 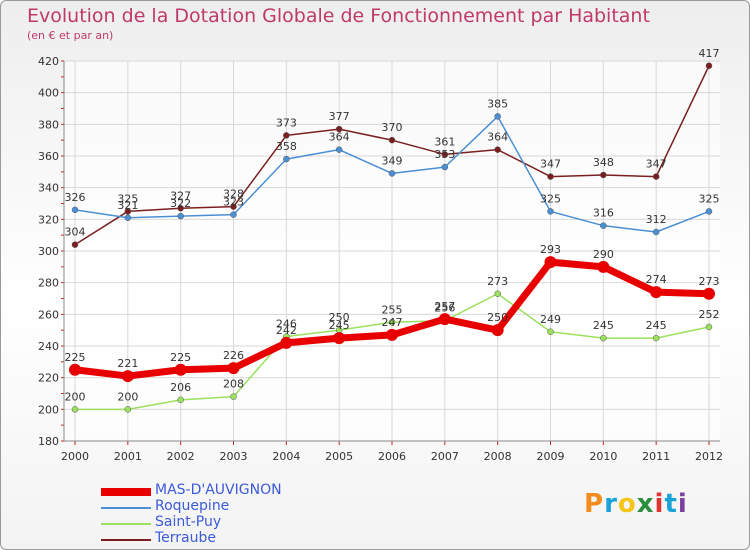 I want to click on logo-letter: i, so click(x=682, y=504).